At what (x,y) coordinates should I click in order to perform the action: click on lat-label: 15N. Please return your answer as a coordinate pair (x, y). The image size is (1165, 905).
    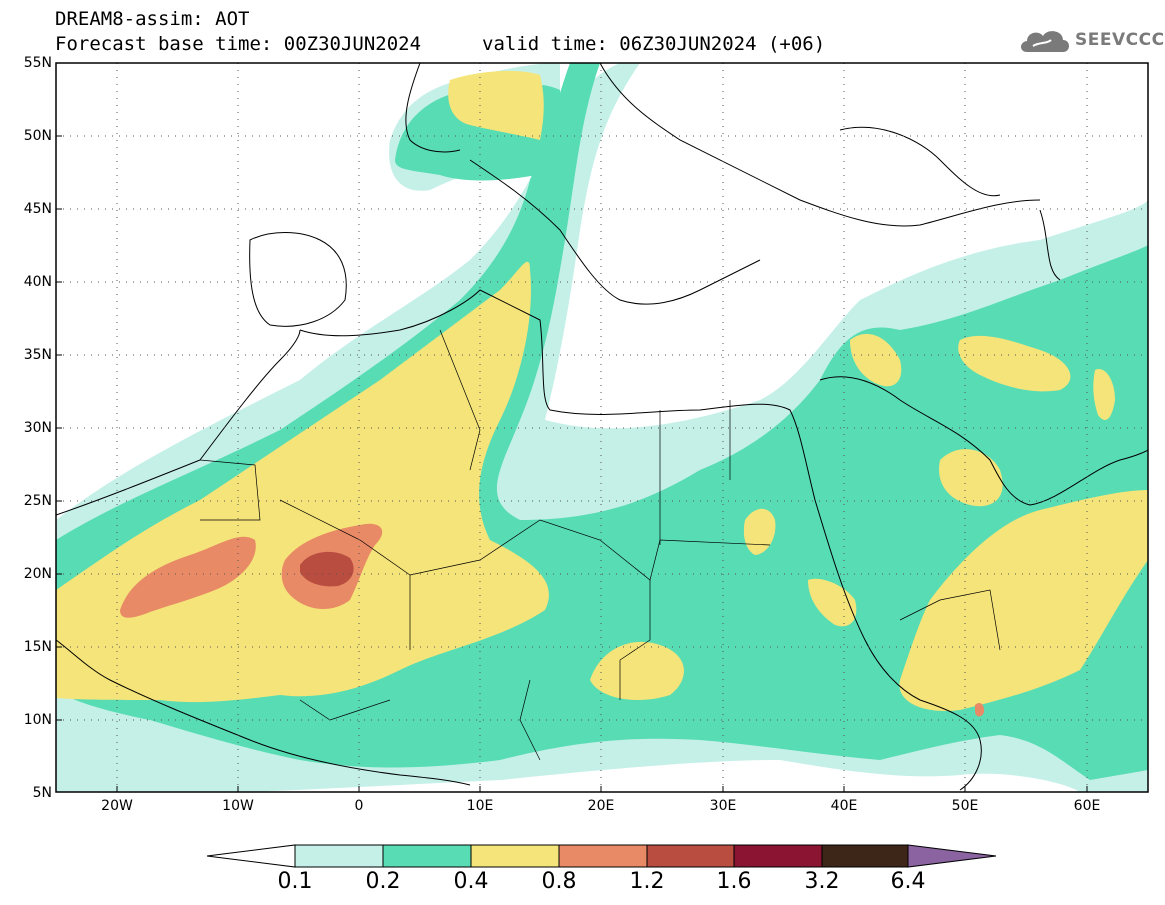
    Looking at the image, I should click on (37, 647).